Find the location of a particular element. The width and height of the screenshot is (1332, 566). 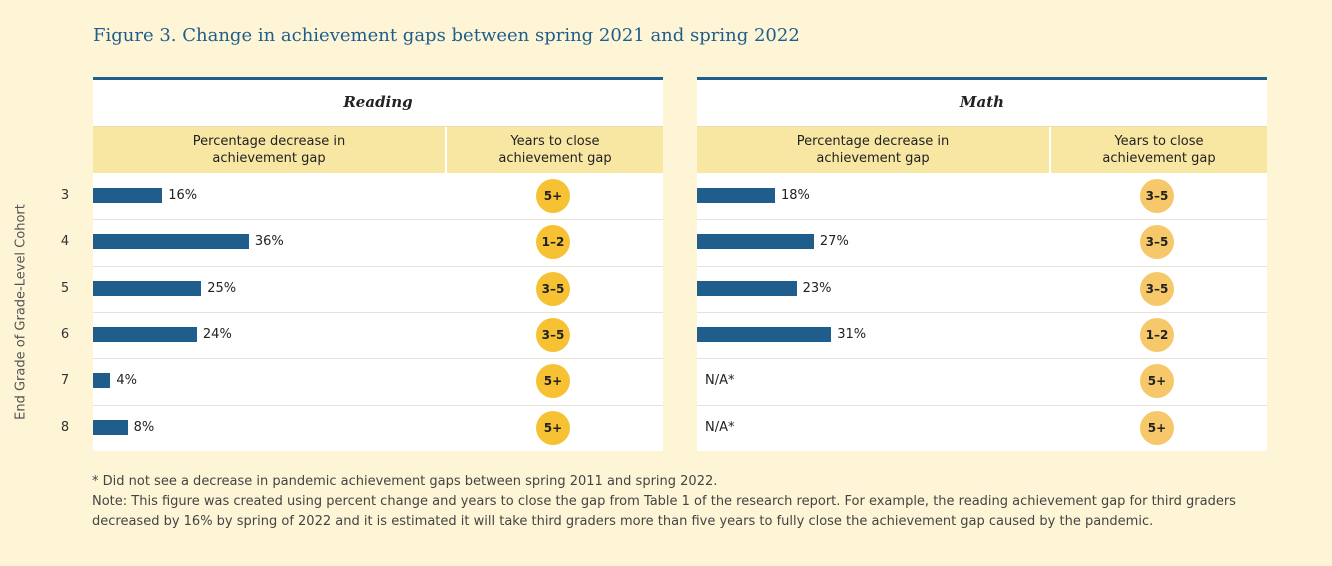

math-value-label-grade-4: 27% is located at coordinates (834, 242).